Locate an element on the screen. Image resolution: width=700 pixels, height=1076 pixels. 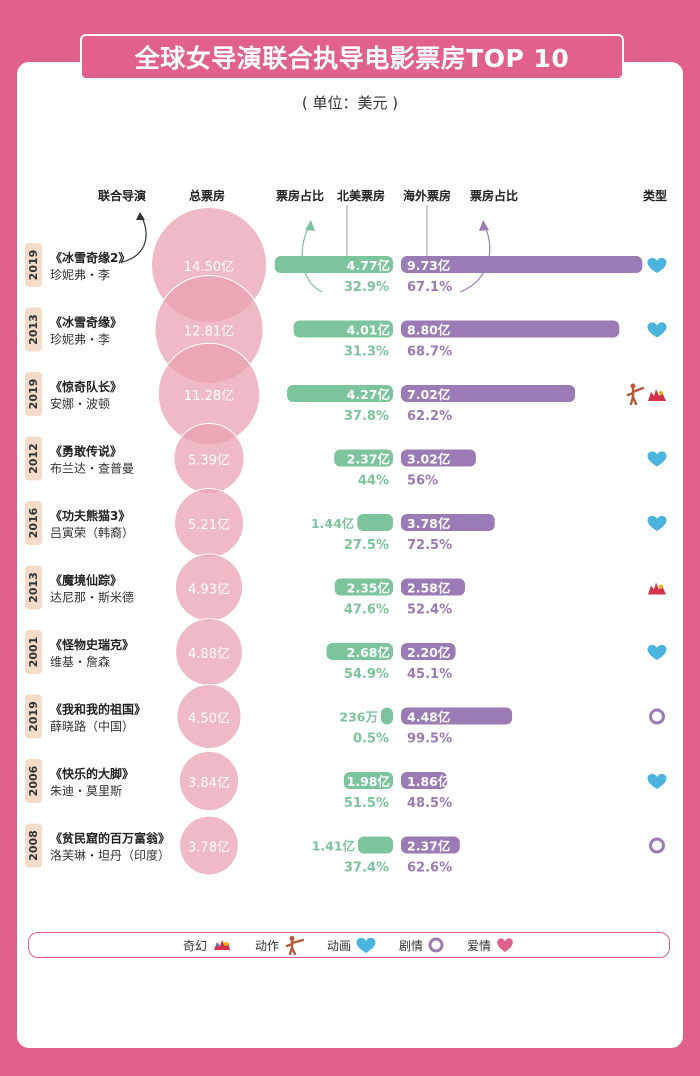
north-america-value: 4.77亿 is located at coordinates (368, 265).